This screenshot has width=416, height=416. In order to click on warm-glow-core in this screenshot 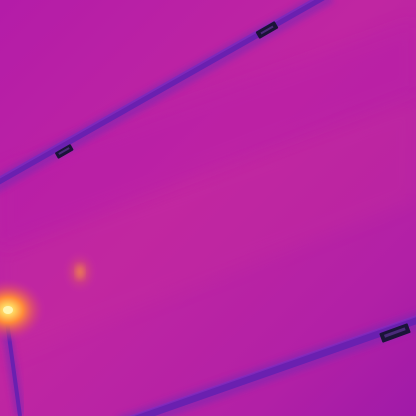, I will do `click(80, 272)`.